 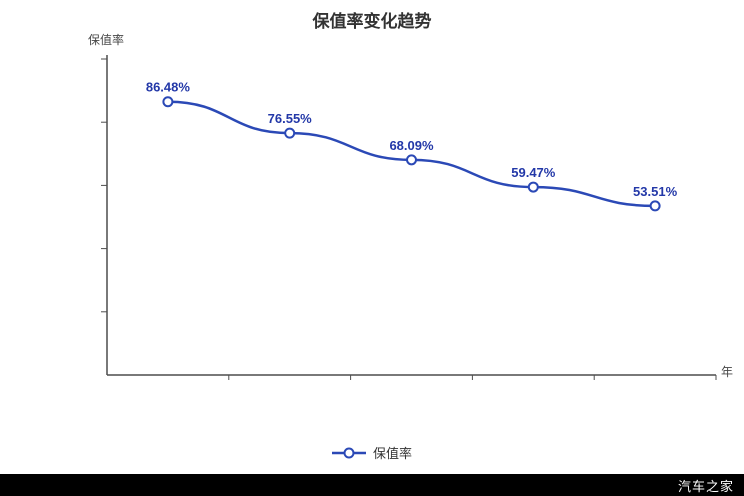 I want to click on x-axis-unit-label: 年, so click(x=727, y=372).